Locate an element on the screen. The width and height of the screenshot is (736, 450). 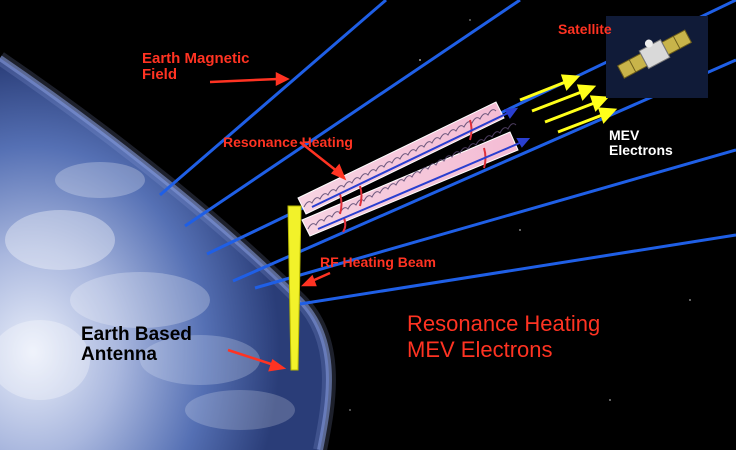
resonance-heating-label: Resonance Heating is located at coordinates (288, 142).